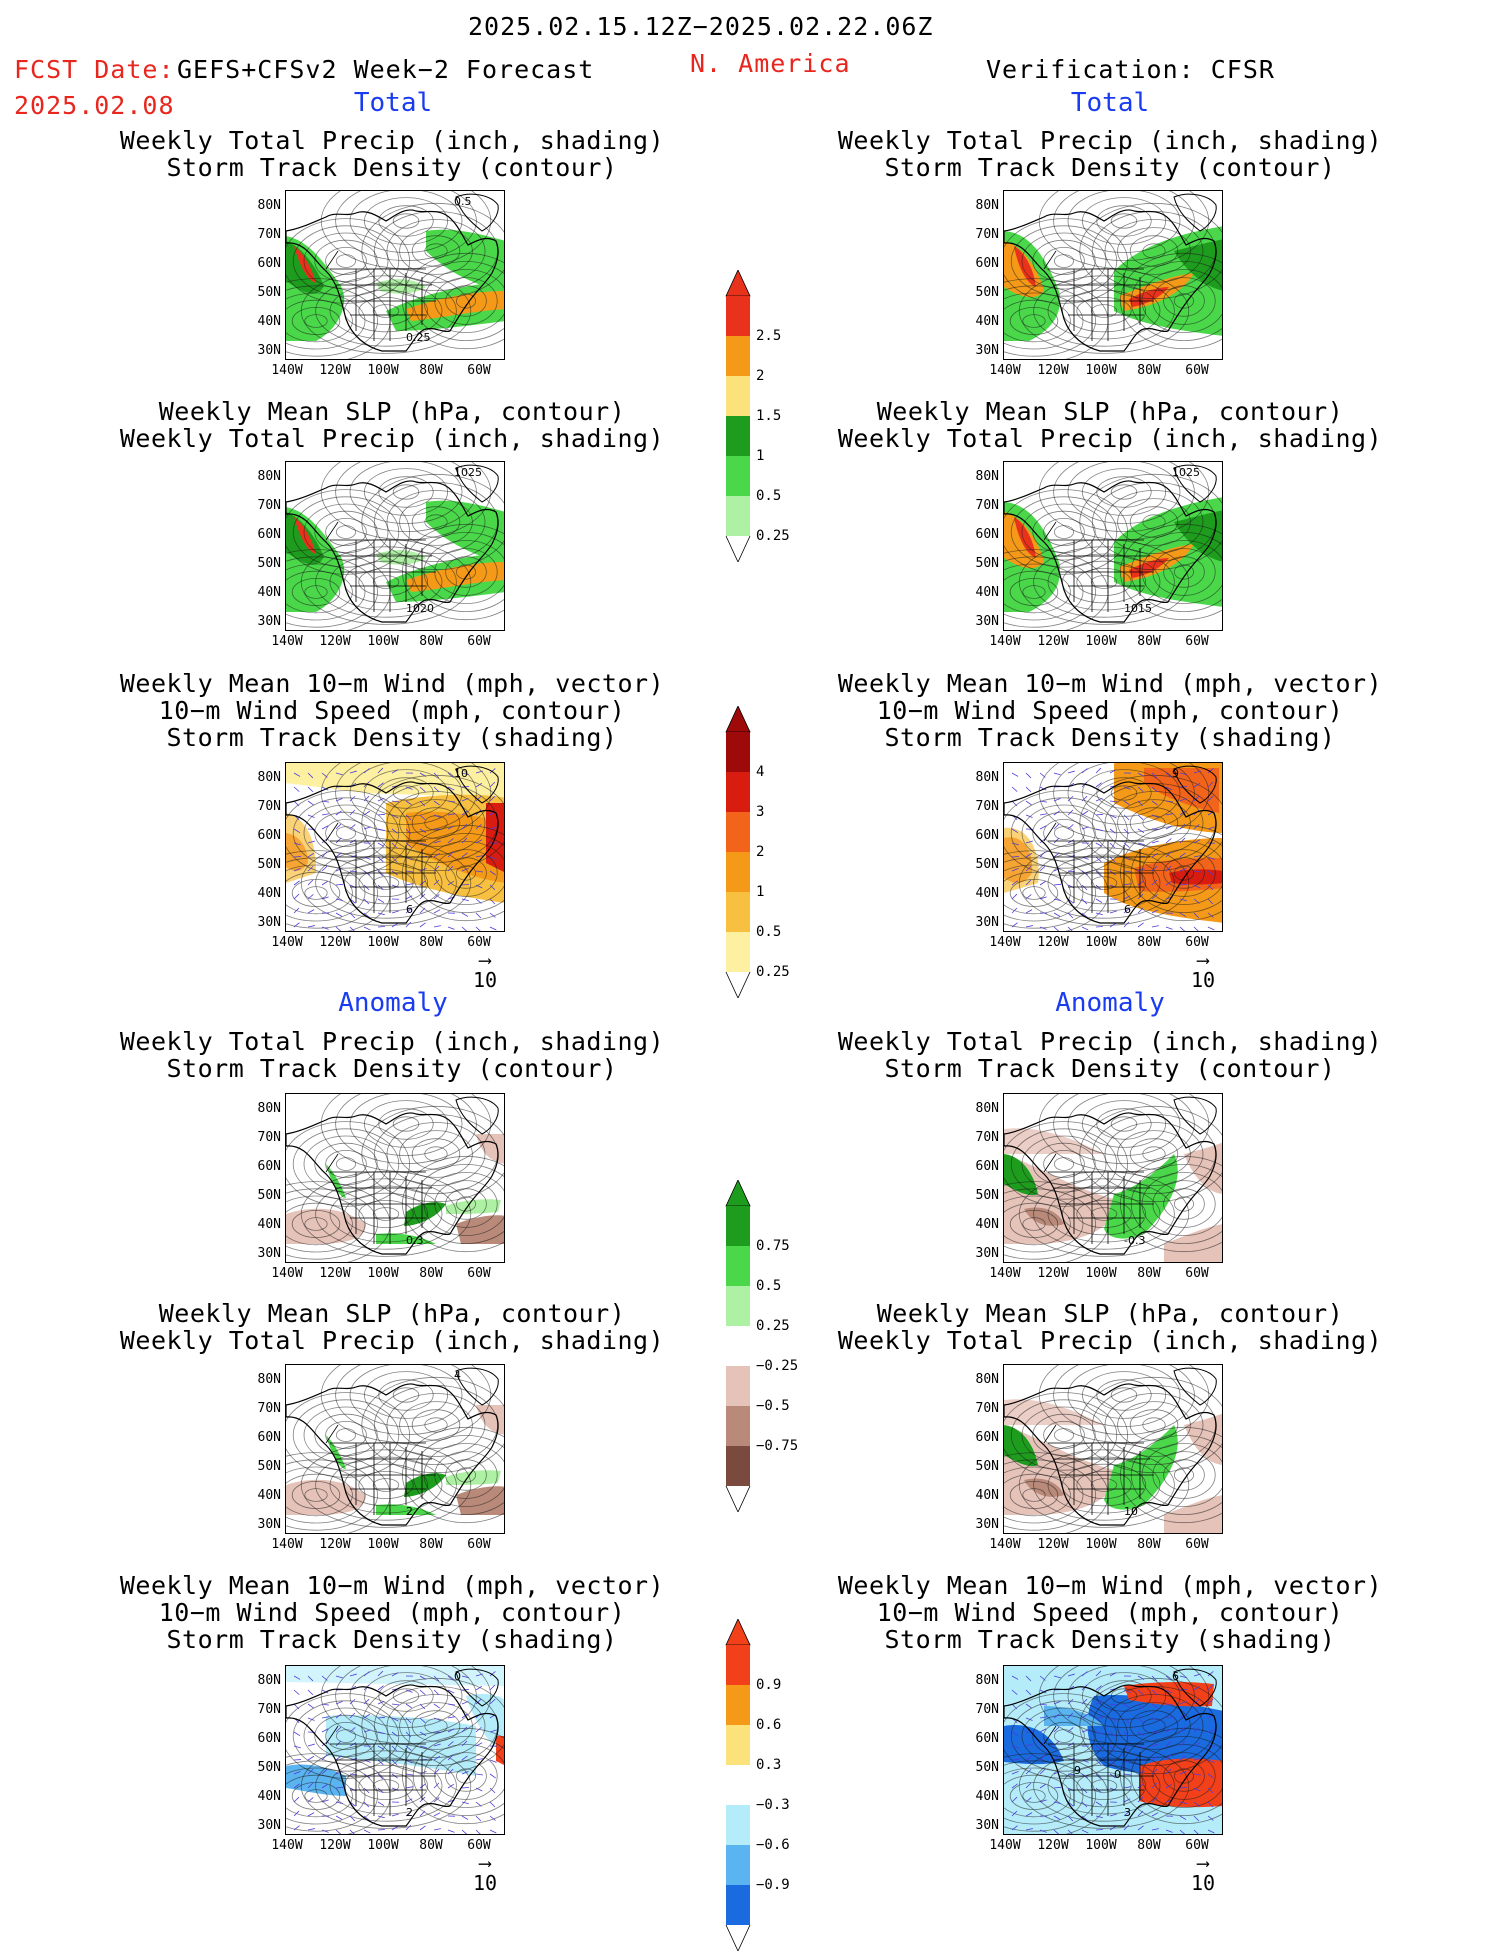 This screenshot has width=1487, height=1951. Describe the element at coordinates (773, 1845) in the screenshot. I see `colorbar-label: −0.6` at that location.